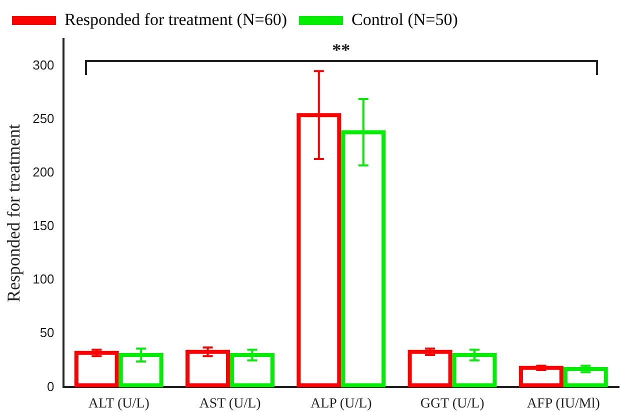 Image resolution: width=631 pixels, height=415 pixels. What do you see at coordinates (230, 404) in the screenshot?
I see `x-tick-label: AST (U/L)` at bounding box center [230, 404].